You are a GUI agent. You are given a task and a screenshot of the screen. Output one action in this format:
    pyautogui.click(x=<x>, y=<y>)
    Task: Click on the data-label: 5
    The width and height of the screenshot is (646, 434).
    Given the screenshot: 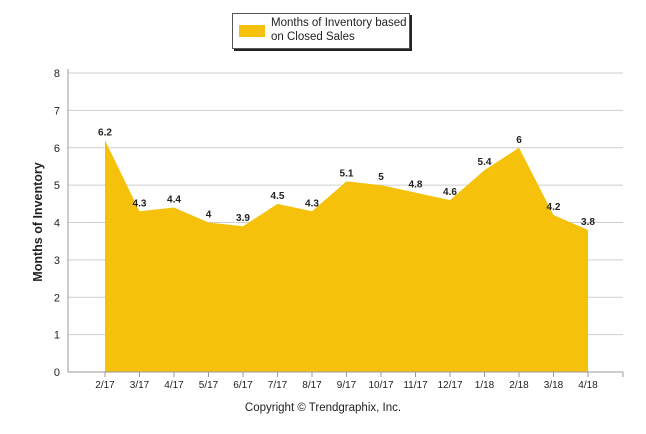 What is the action you would take?
    pyautogui.click(x=381, y=177)
    